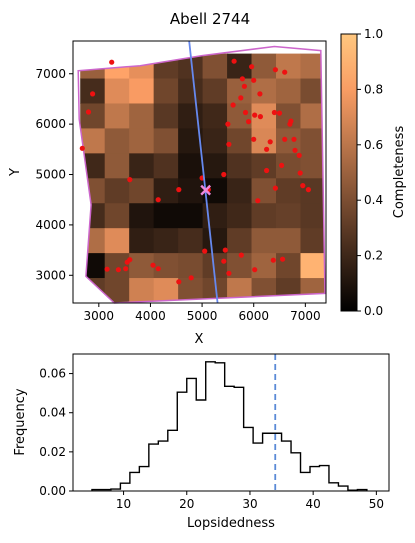  Describe the element at coordinates (203, 172) in the screenshot. I see `axis-line` at that location.